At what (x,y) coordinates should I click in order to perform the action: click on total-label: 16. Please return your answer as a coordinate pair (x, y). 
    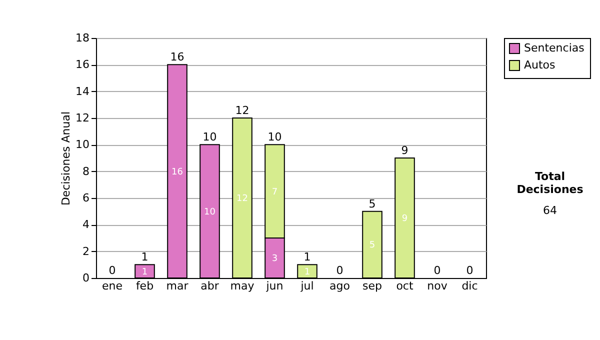
    Looking at the image, I should click on (177, 57).